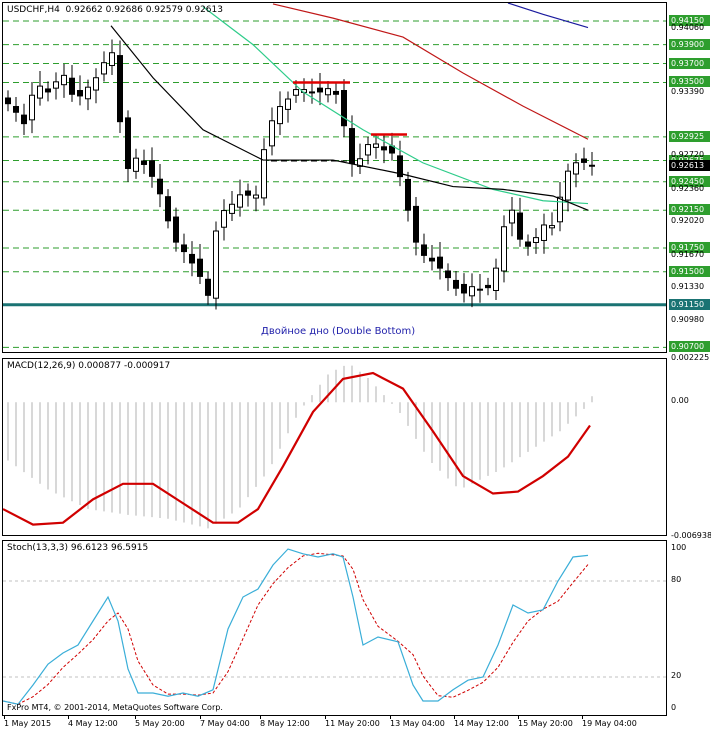  I want to click on level-label: 0.90700, so click(689, 347).